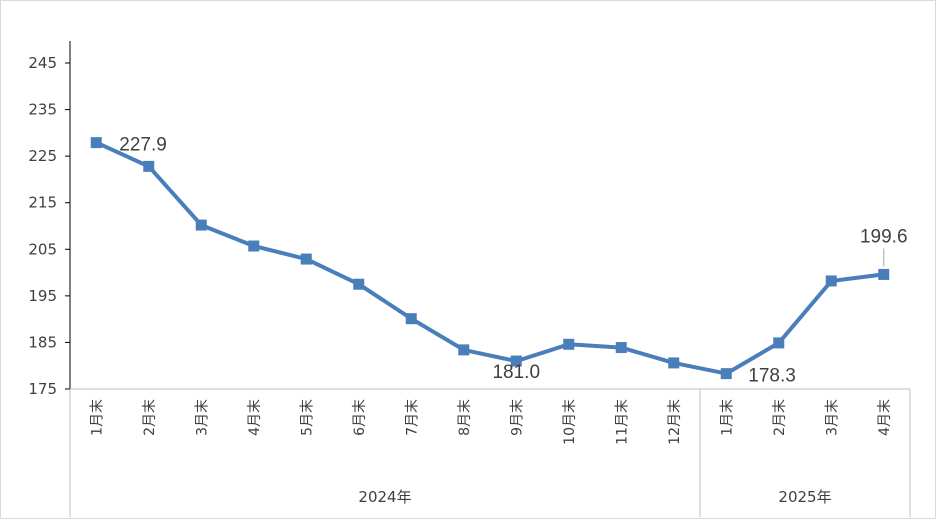 This screenshot has width=936, height=520. What do you see at coordinates (307, 417) in the screenshot?
I see `x-tick-label: 5月末` at bounding box center [307, 417].